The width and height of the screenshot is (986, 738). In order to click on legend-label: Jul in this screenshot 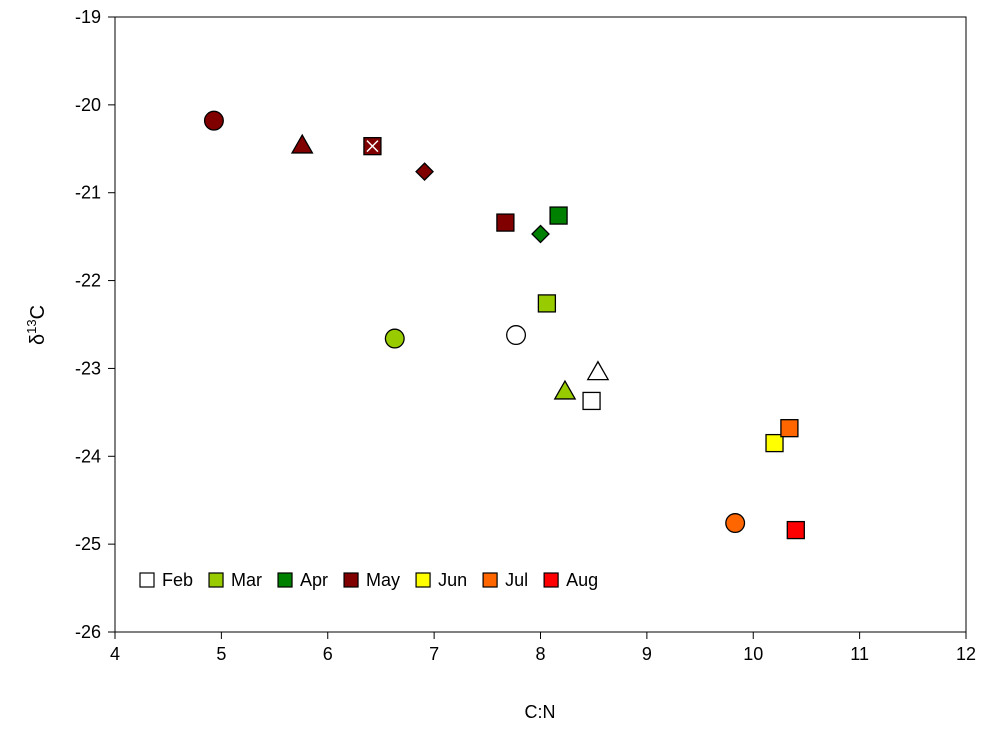, I will do `click(516, 580)`.